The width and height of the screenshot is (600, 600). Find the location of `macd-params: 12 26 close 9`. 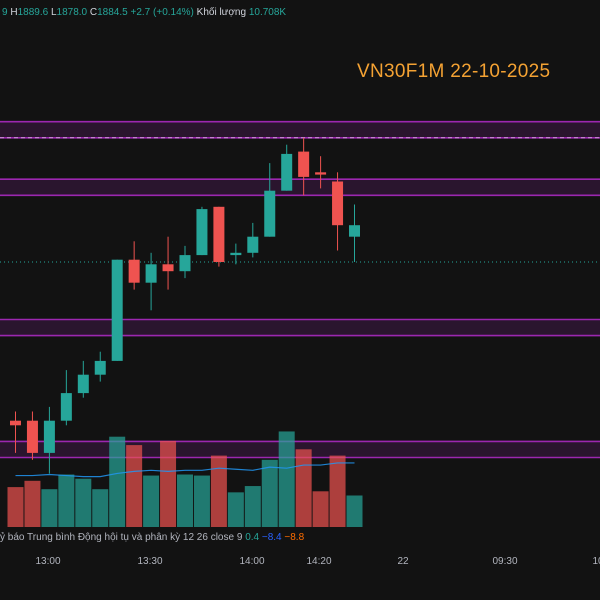

macd-params: 12 26 close 9 is located at coordinates (212, 537).